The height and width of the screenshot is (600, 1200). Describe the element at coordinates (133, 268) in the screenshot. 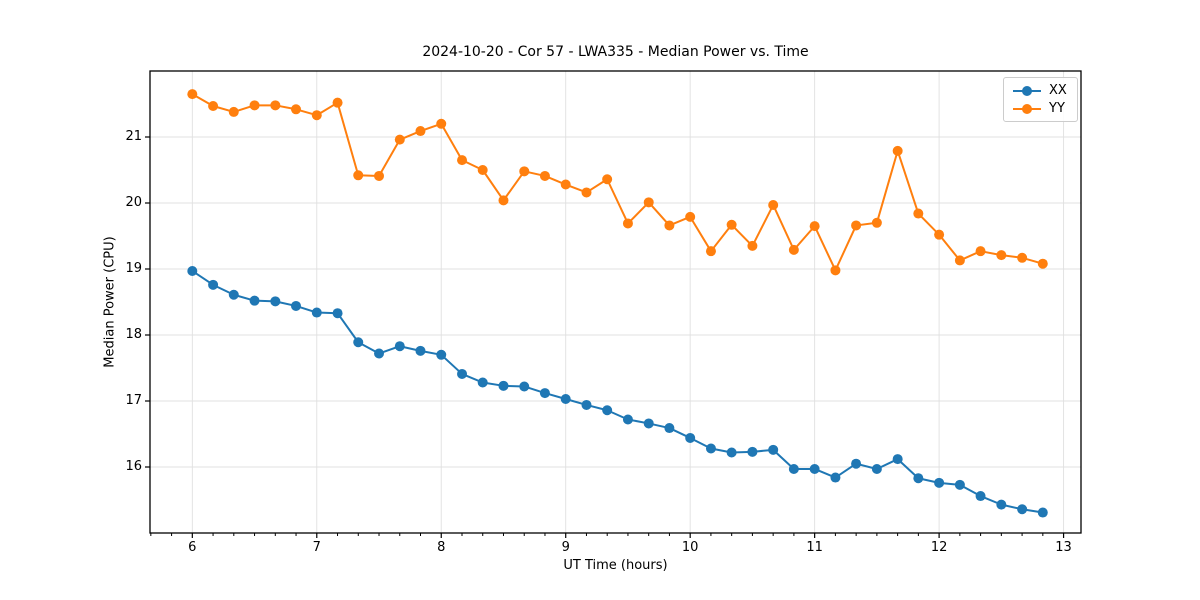

I see `y-tick-label: 19` at that location.